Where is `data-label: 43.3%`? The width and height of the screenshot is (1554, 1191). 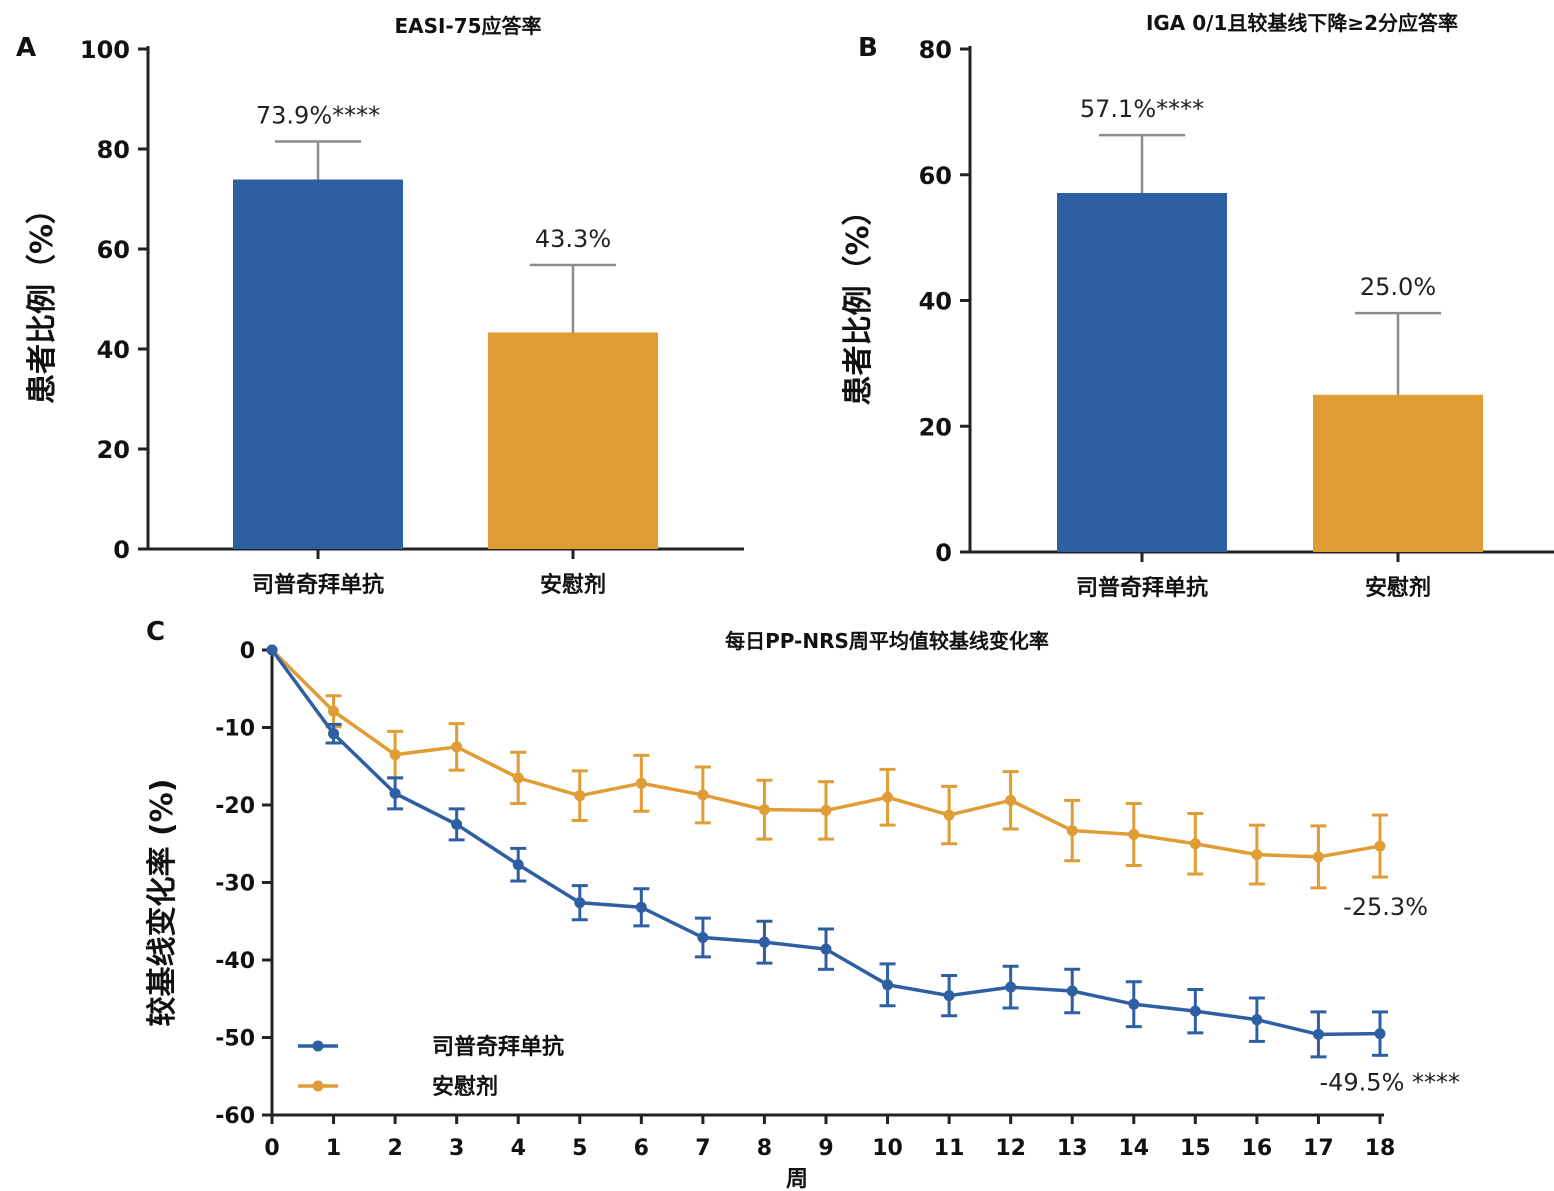
data-label: 43.3% is located at coordinates (573, 239).